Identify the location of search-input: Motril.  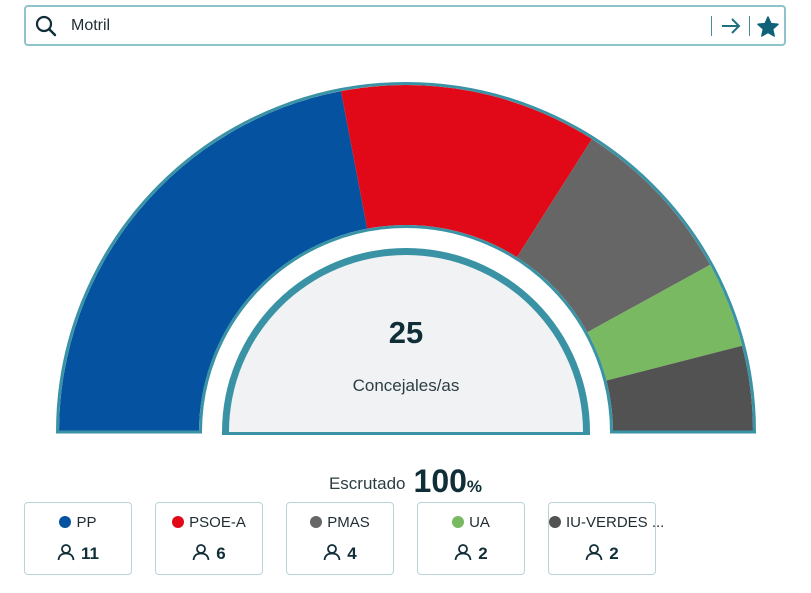
(91, 25).